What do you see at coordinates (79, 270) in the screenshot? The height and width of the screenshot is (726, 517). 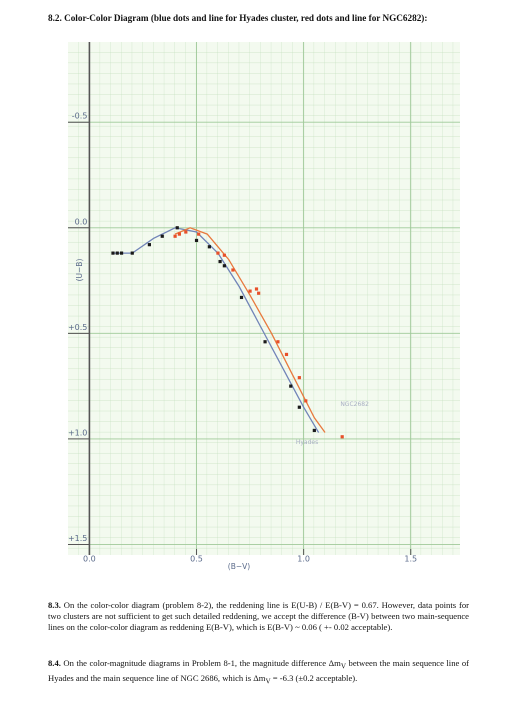 I see `y-axis-label: (U−B)` at bounding box center [79, 270].